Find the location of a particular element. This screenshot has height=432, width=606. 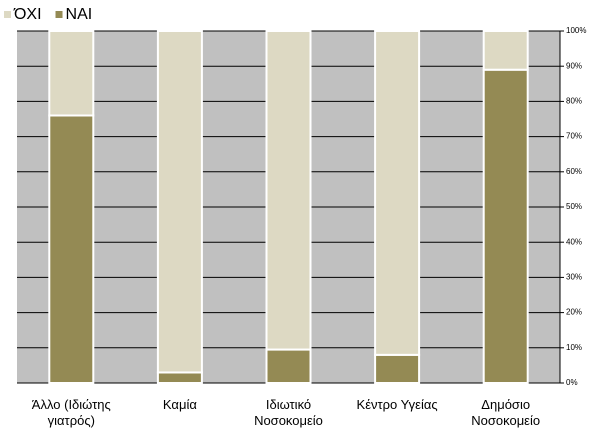

legend-label: ΝΑΙ is located at coordinates (79, 14).